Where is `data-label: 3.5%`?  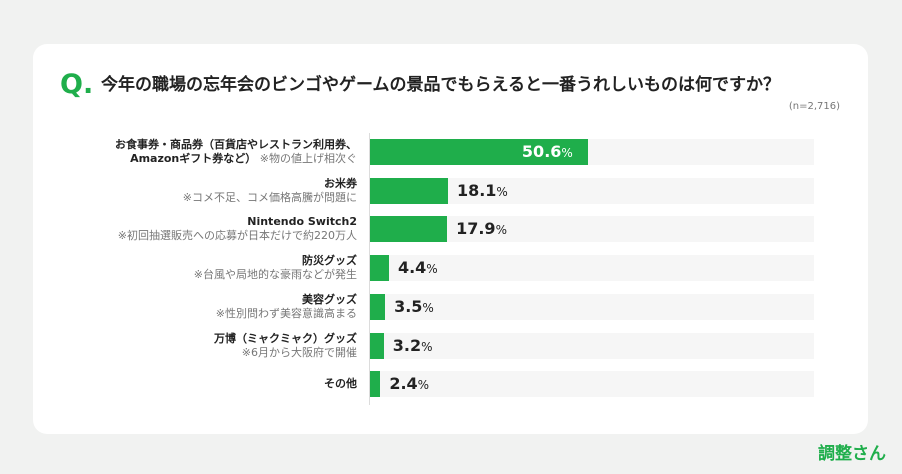
data-label: 3.5% is located at coordinates (414, 306).